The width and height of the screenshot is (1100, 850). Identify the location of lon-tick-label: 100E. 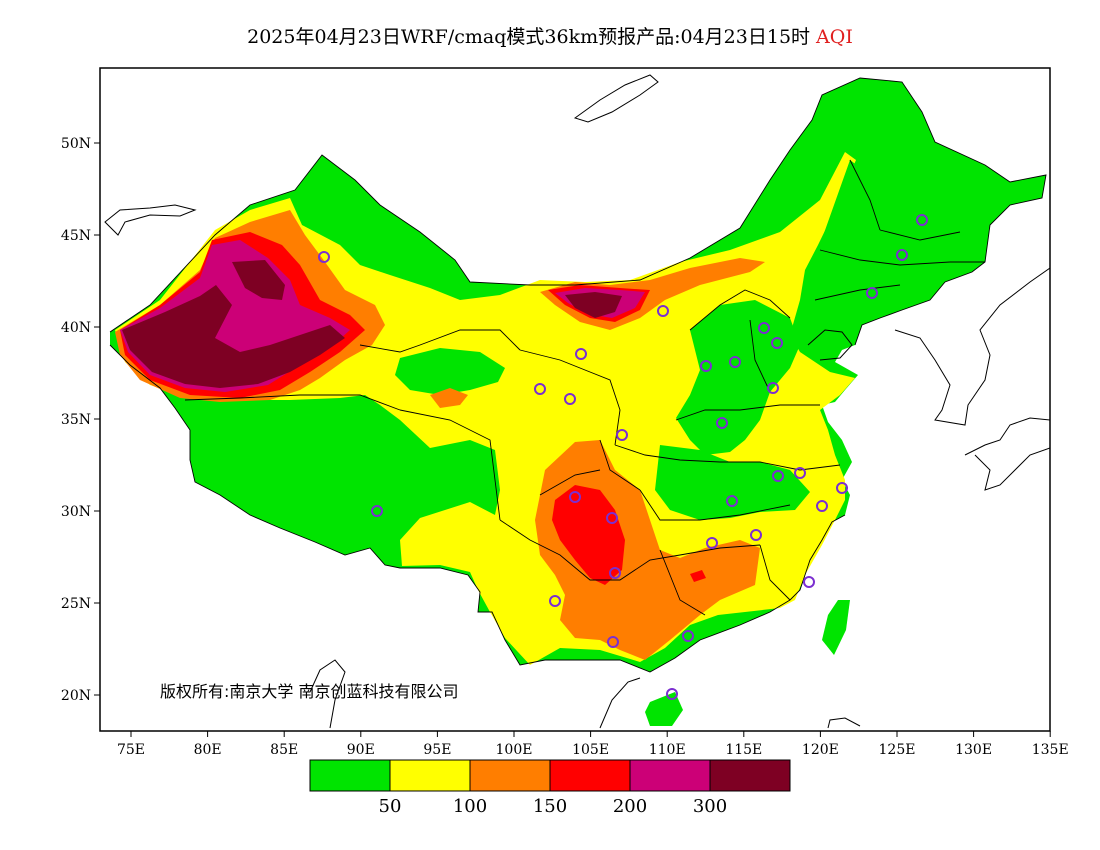
(514, 750).